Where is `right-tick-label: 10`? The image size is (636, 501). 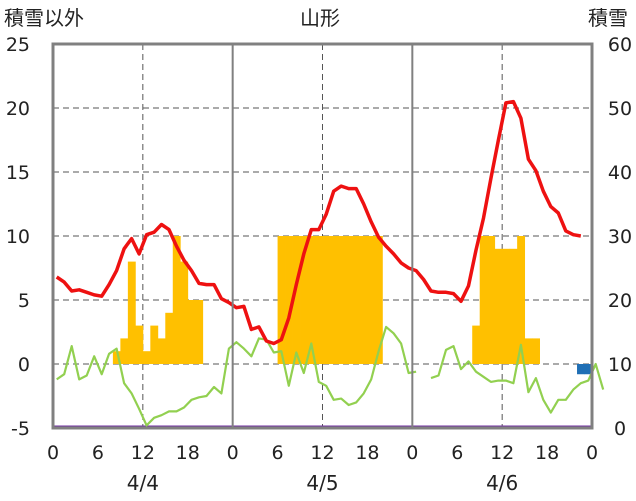
right-tick-label: 10 is located at coordinates (620, 365).